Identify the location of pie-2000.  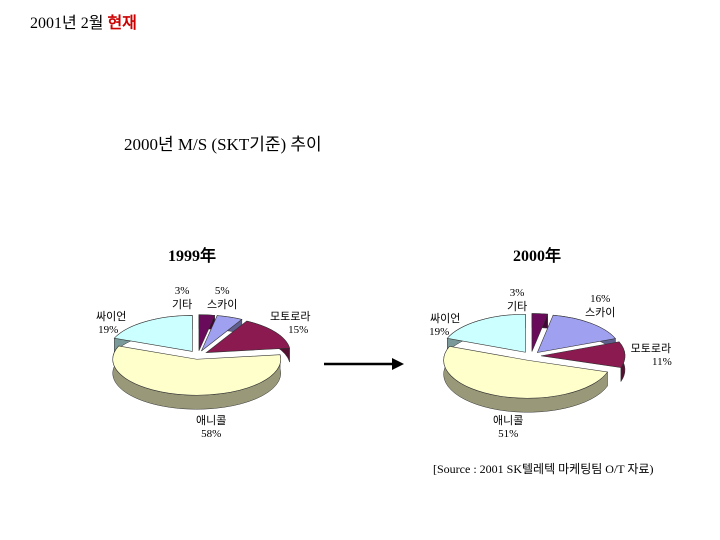
(534, 363).